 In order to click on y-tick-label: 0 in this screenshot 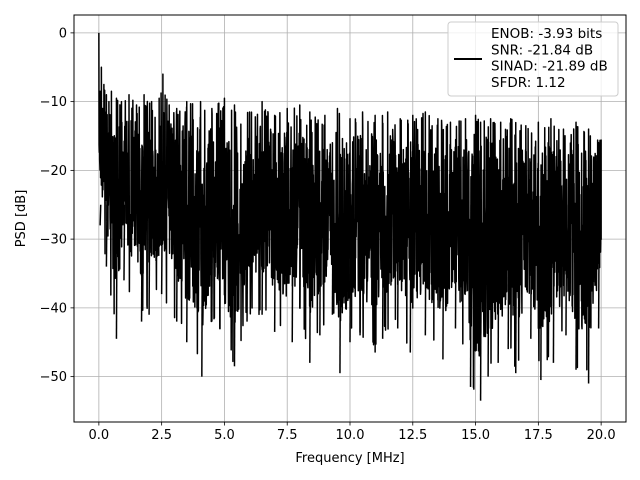, I will do `click(63, 33)`.